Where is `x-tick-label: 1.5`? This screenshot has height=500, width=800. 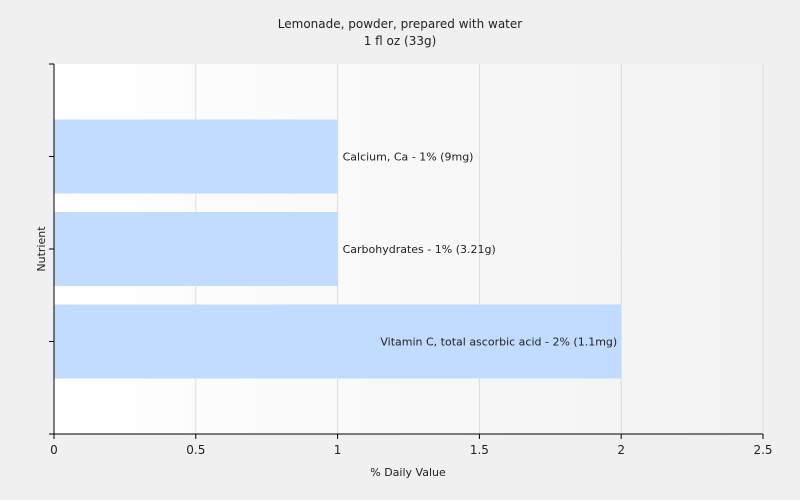 x-tick-label: 1.5 is located at coordinates (479, 450).